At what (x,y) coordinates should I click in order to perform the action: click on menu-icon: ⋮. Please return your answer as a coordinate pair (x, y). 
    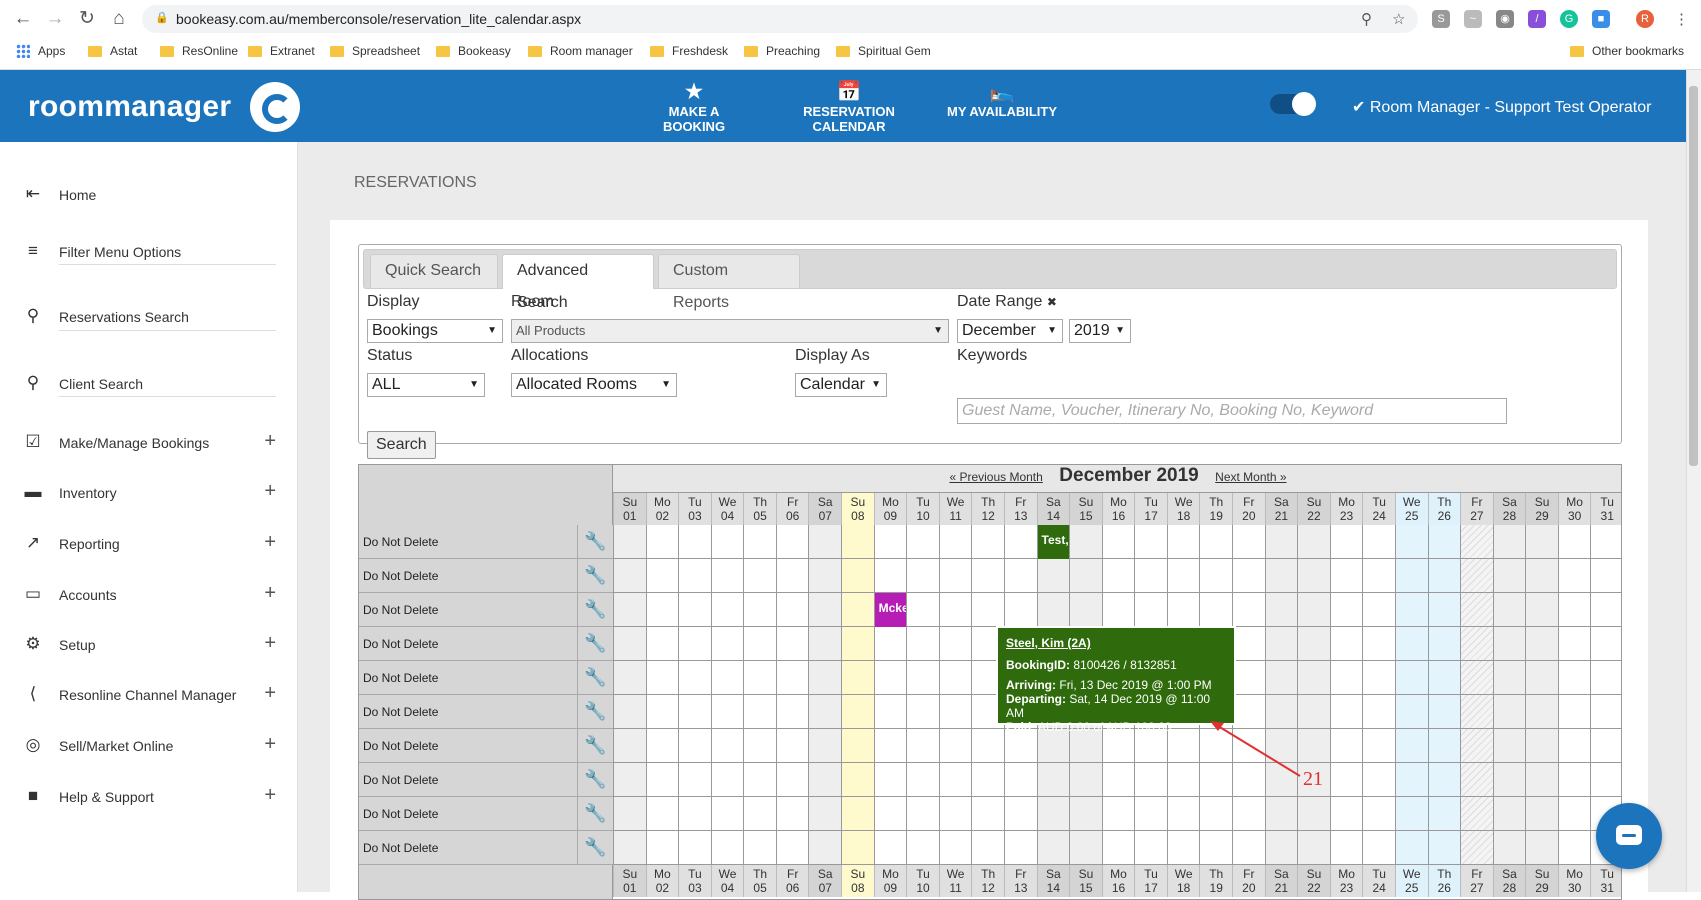
    Looking at the image, I should click on (1681, 19).